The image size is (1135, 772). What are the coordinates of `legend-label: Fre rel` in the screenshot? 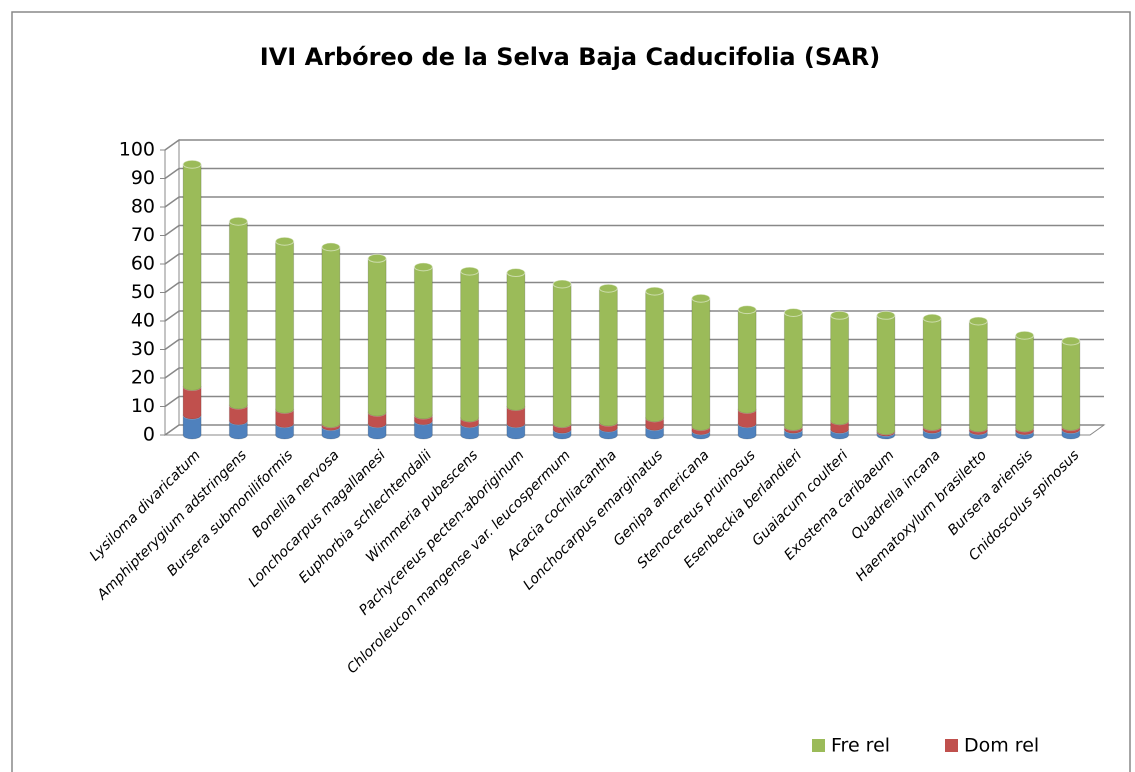 It's located at (860, 746).